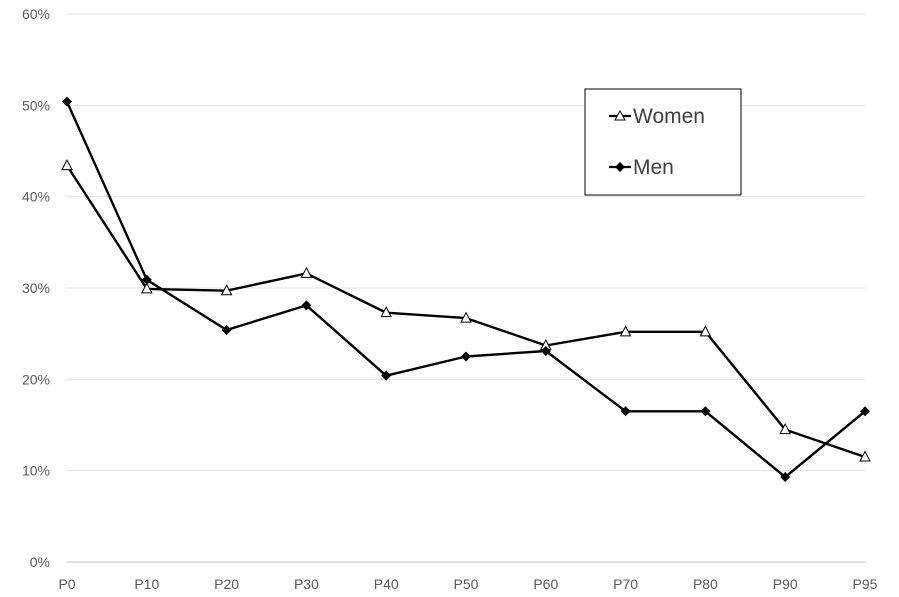  Describe the element at coordinates (226, 584) in the screenshot. I see `x-tick-label: P20` at that location.